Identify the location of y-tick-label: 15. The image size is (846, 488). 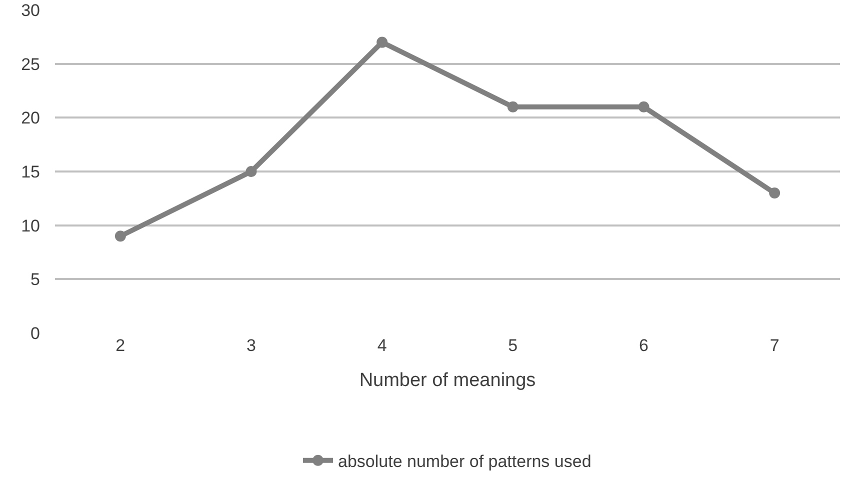
(30, 172).